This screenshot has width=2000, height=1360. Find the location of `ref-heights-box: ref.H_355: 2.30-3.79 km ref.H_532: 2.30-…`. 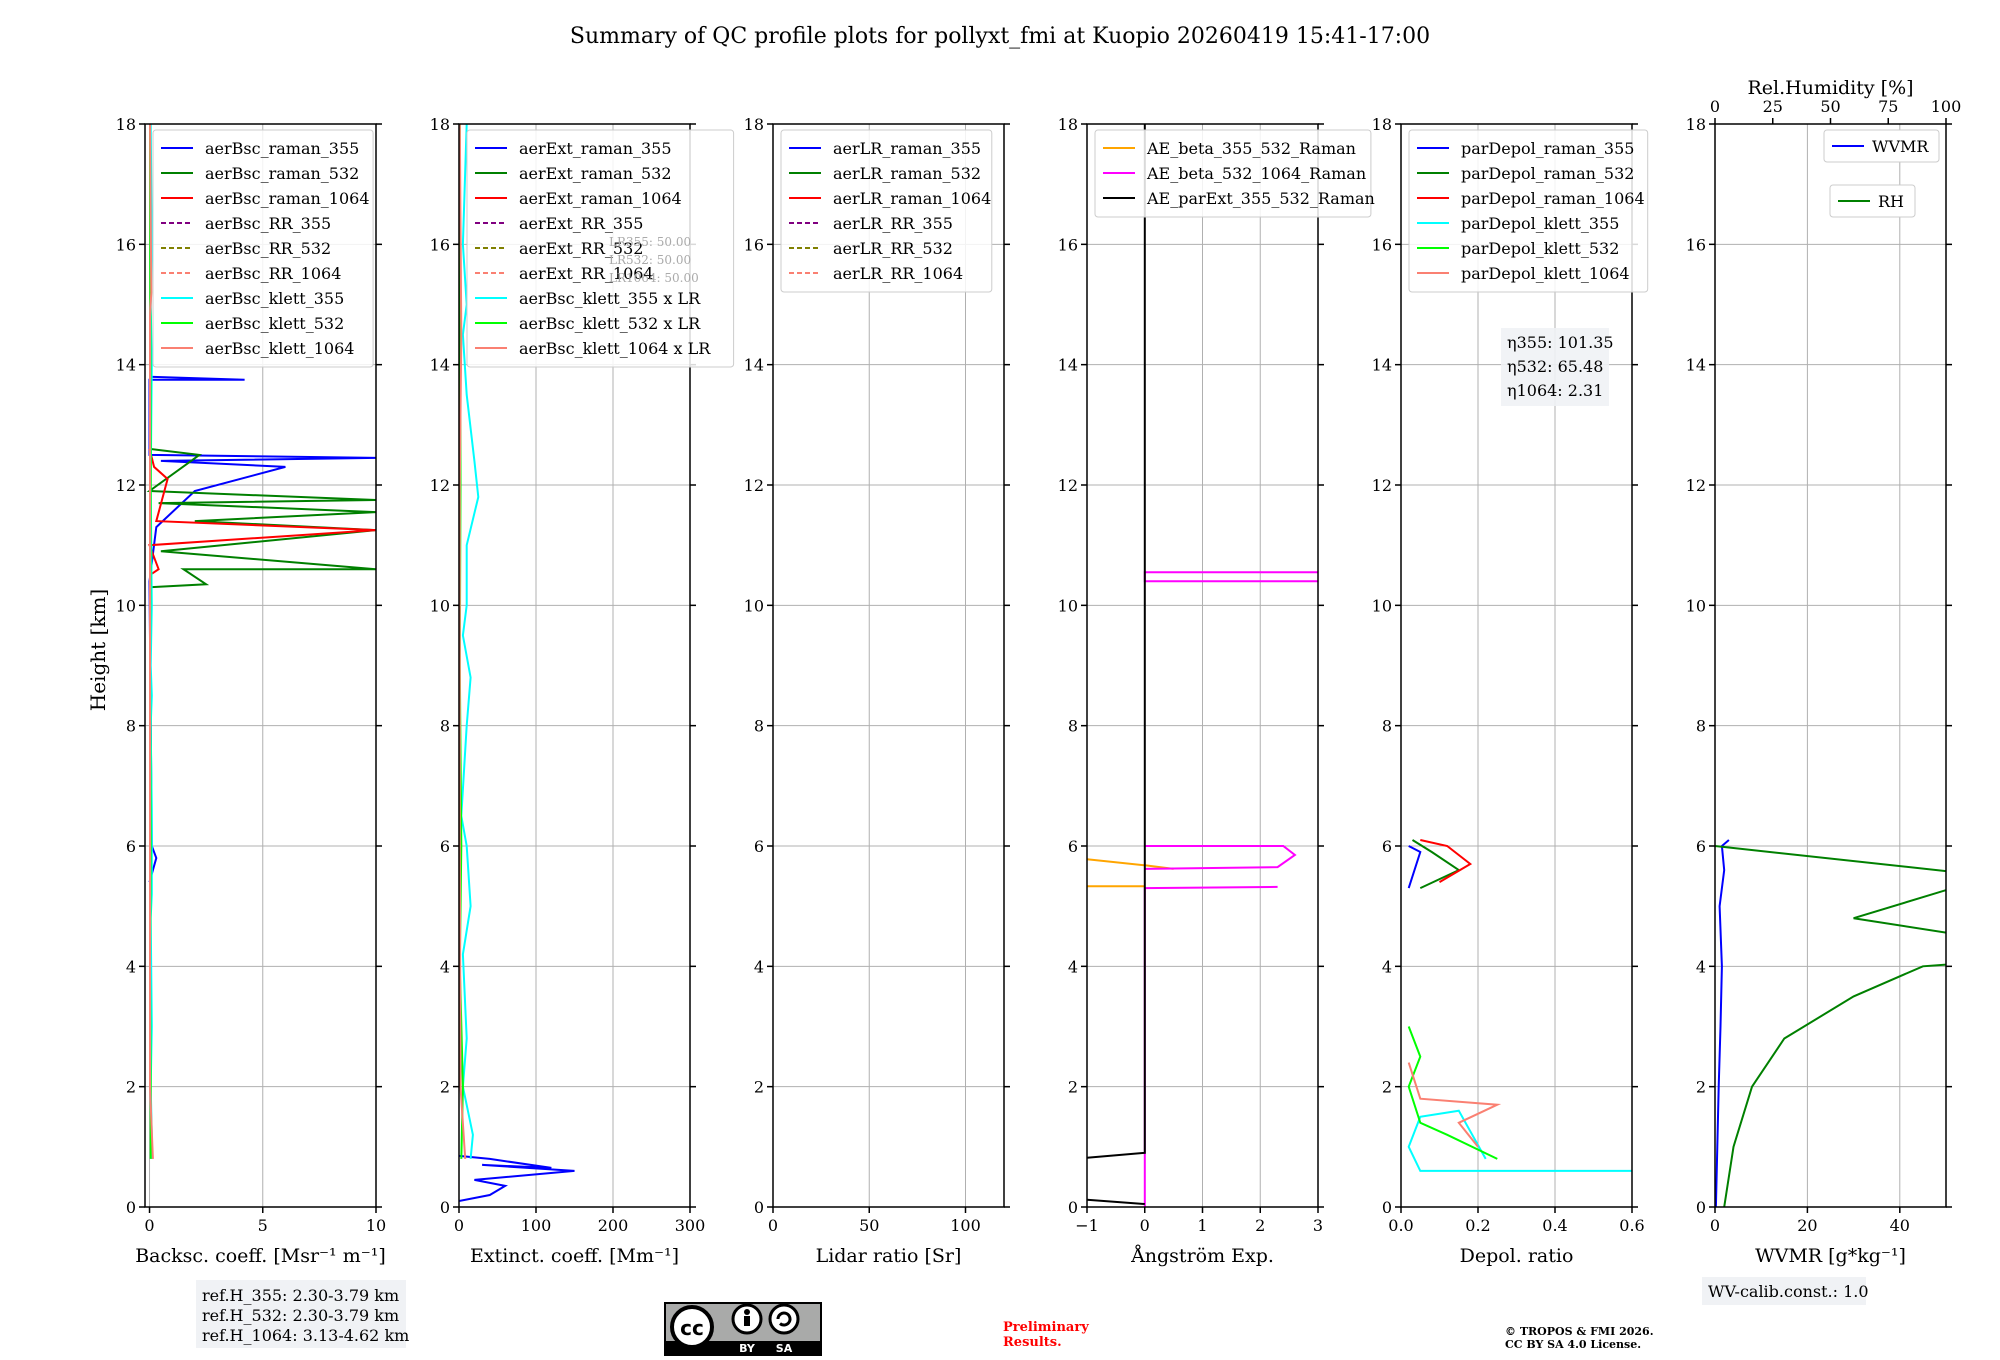

ref-heights-box: ref.H_355: 2.30-3.79 km ref.H_532: 2.30-… is located at coordinates (302, 1314).